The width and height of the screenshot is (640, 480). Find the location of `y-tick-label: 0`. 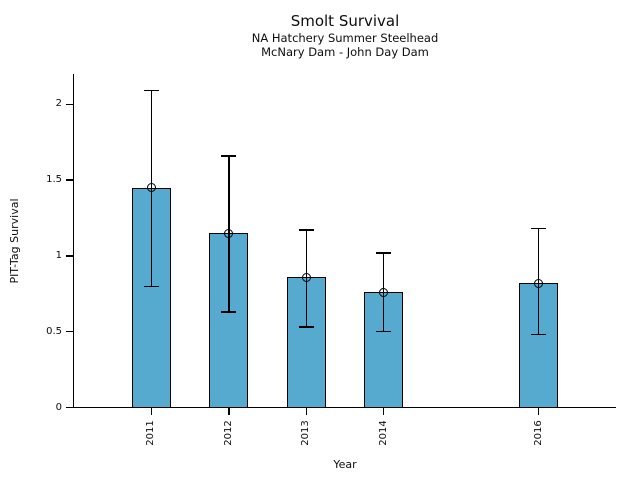

y-tick-label: 0 is located at coordinates (58, 407).